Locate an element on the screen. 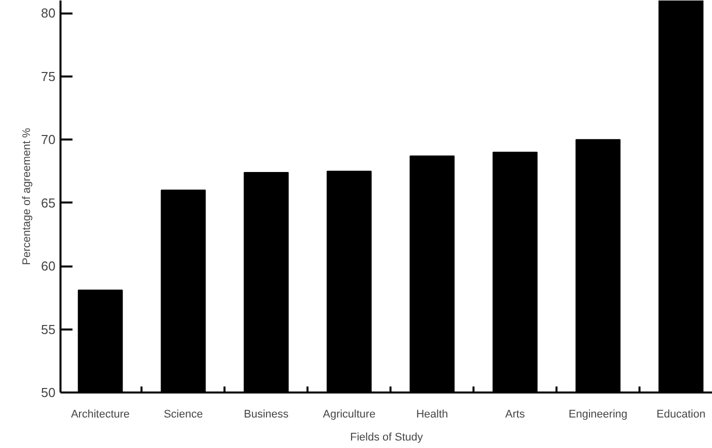 The width and height of the screenshot is (712, 448). x-tick-label: Science is located at coordinates (183, 414).